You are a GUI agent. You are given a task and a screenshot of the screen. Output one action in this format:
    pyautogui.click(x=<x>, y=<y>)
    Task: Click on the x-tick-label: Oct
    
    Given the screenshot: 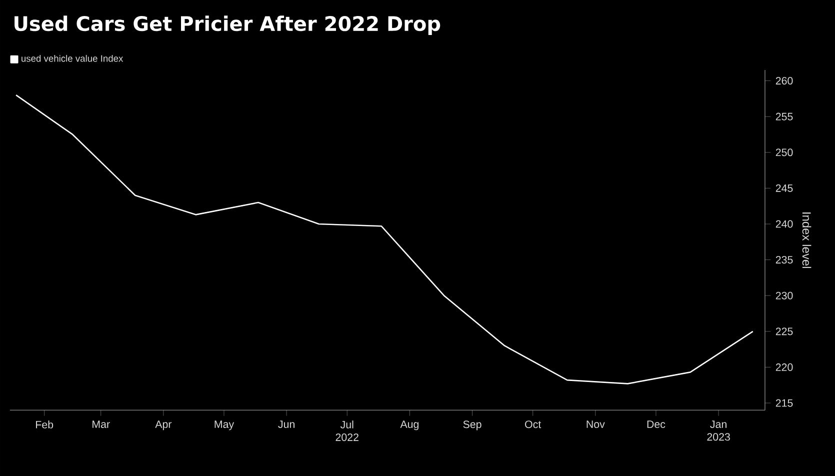 What is the action you would take?
    pyautogui.click(x=533, y=424)
    